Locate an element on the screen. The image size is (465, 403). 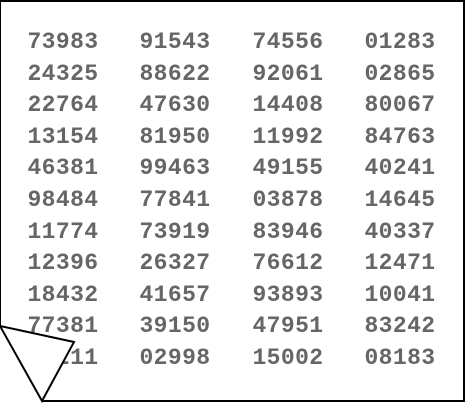
table-cell: 93893 is located at coordinates (288, 294).